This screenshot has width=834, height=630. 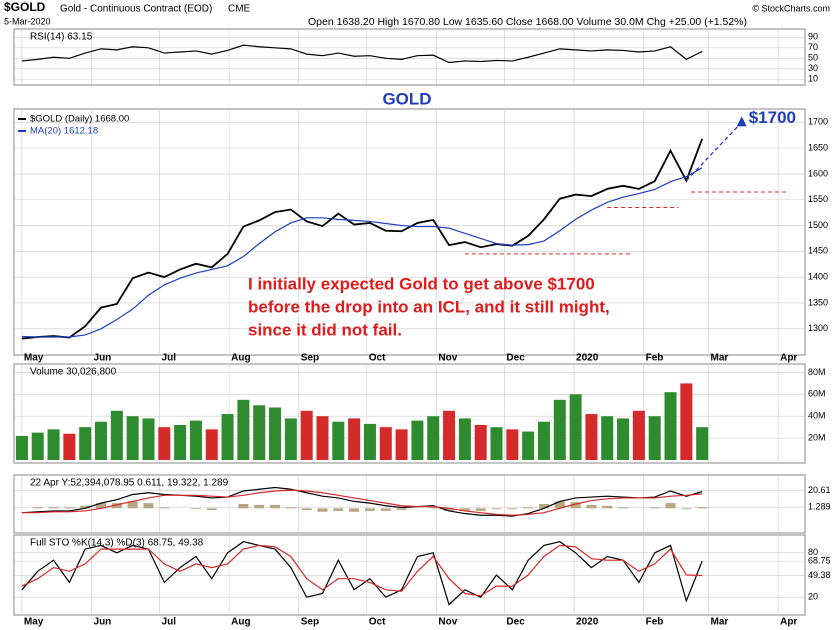 What do you see at coordinates (741, 121) in the screenshot?
I see `target-marker` at bounding box center [741, 121].